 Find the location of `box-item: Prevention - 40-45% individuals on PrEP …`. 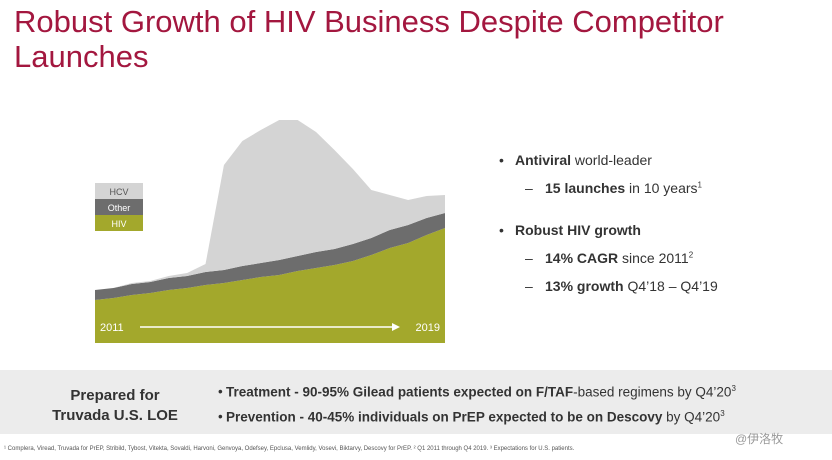

box-item: Prevention - 40-45% individuals on PrEP … is located at coordinates (523, 417).